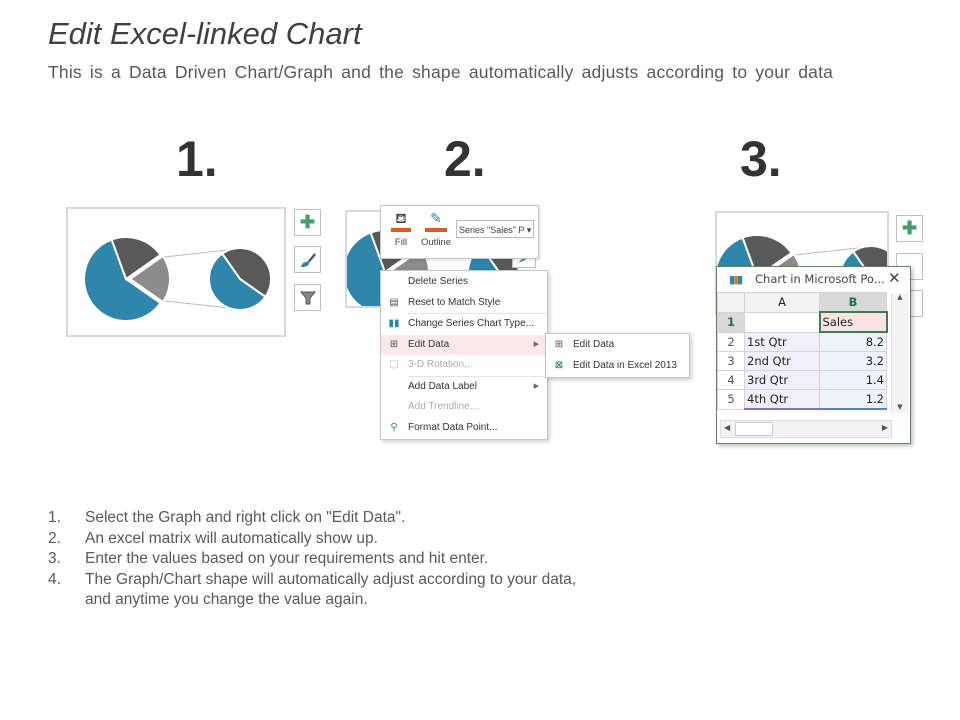  I want to click on format-icon: ⚲, so click(394, 427).